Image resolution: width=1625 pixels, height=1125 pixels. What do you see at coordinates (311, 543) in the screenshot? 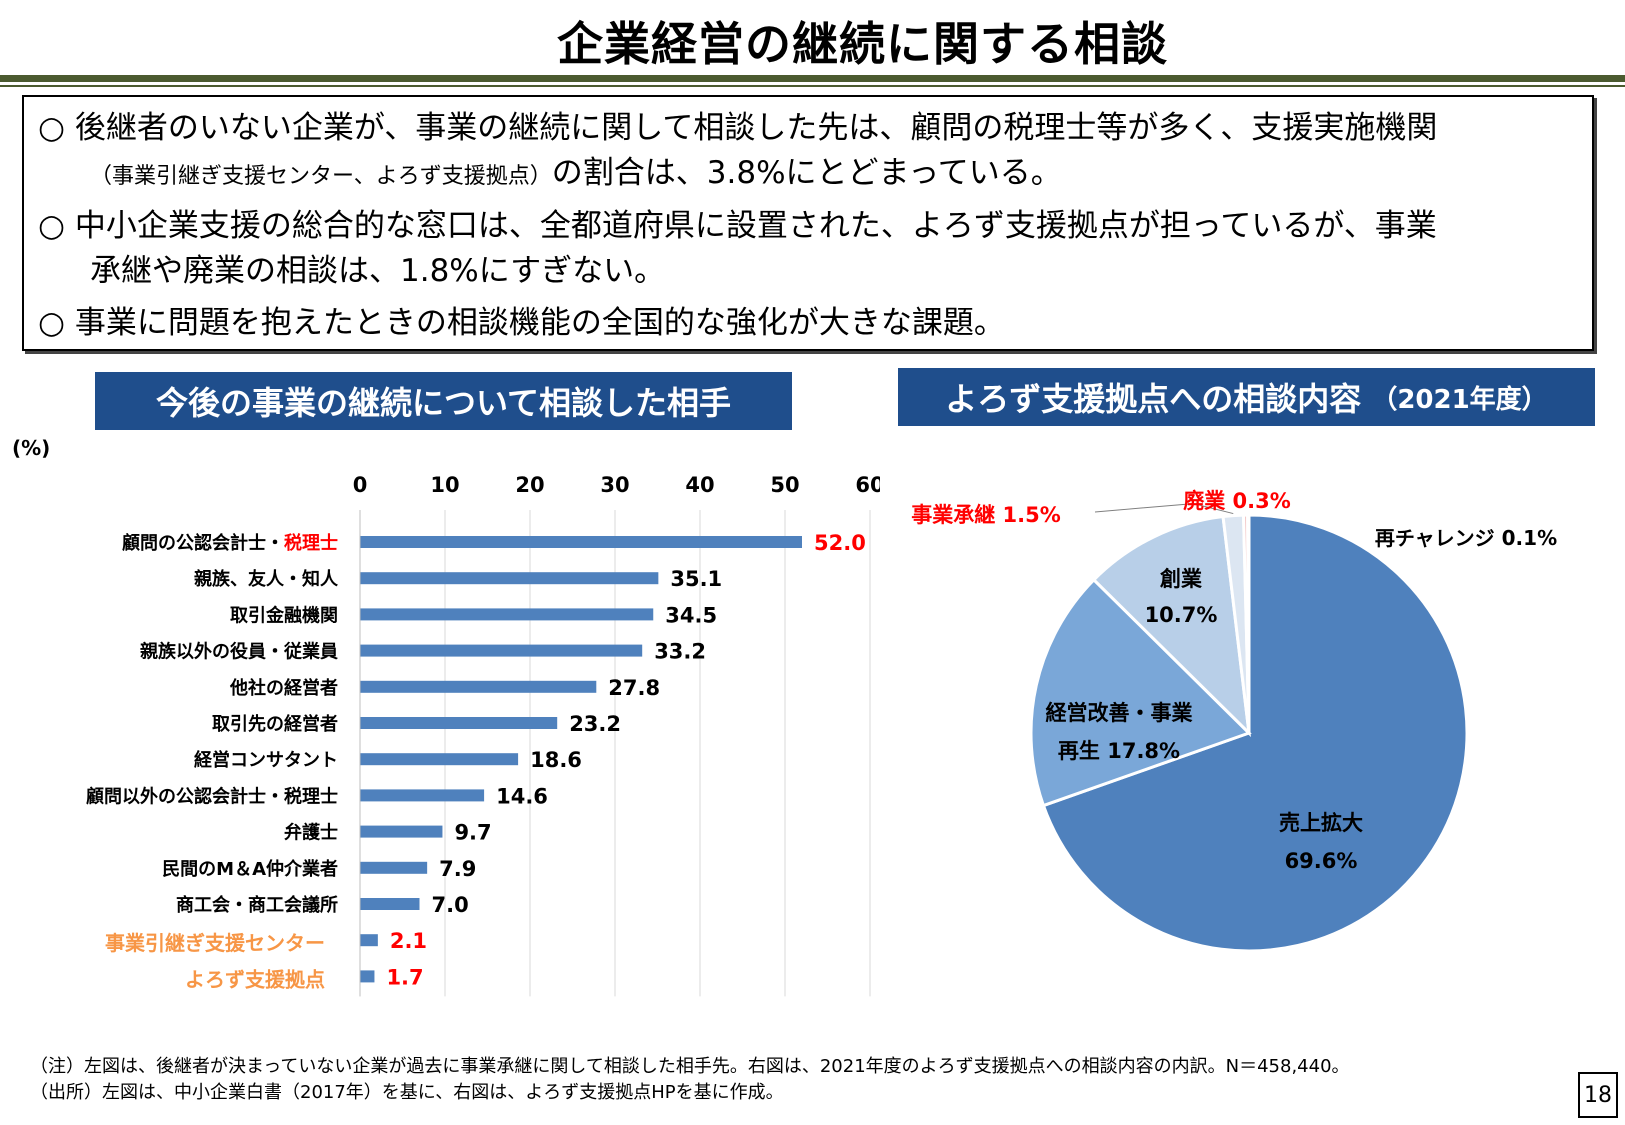
I see `category-label-highlight: 税理士` at bounding box center [311, 543].